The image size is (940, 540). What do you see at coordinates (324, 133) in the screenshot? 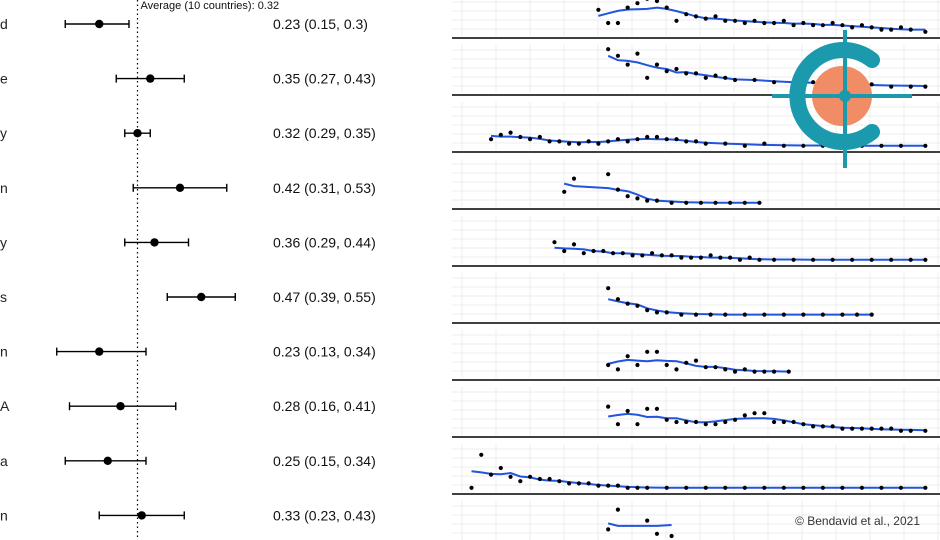
I see `estimate-text: 0.32 (0.29, 0.35)` at bounding box center [324, 133].